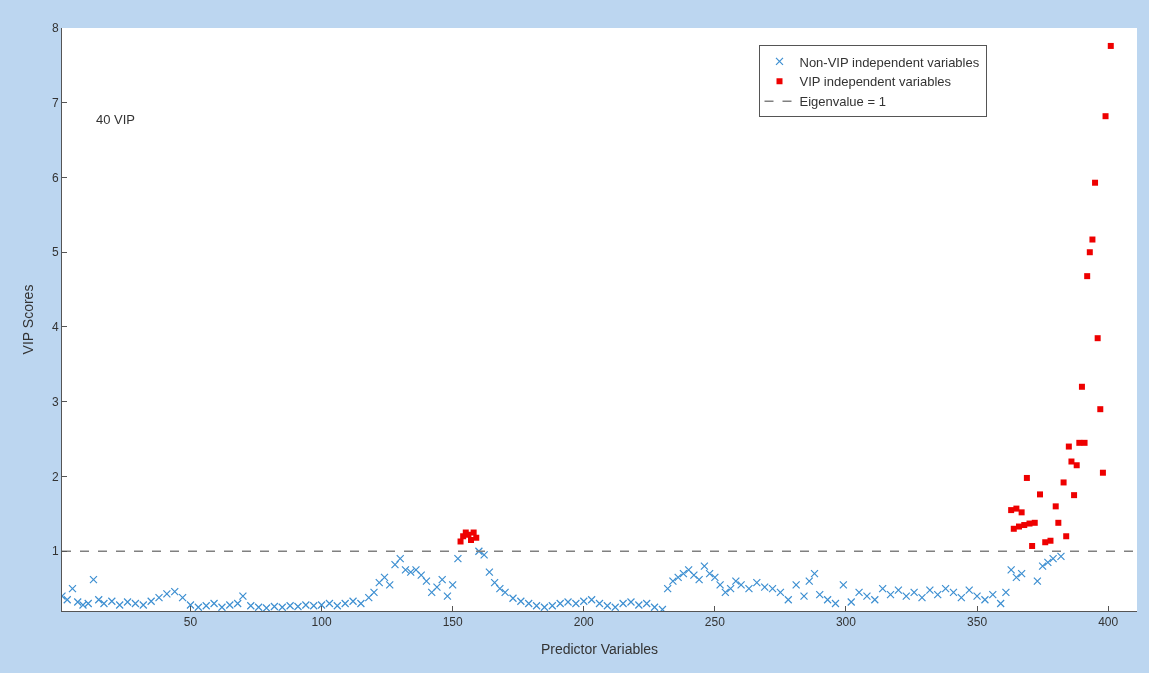 The width and height of the screenshot is (1149, 673). What do you see at coordinates (599, 648) in the screenshot?
I see `x-axis-title: Predictor Variables` at bounding box center [599, 648].